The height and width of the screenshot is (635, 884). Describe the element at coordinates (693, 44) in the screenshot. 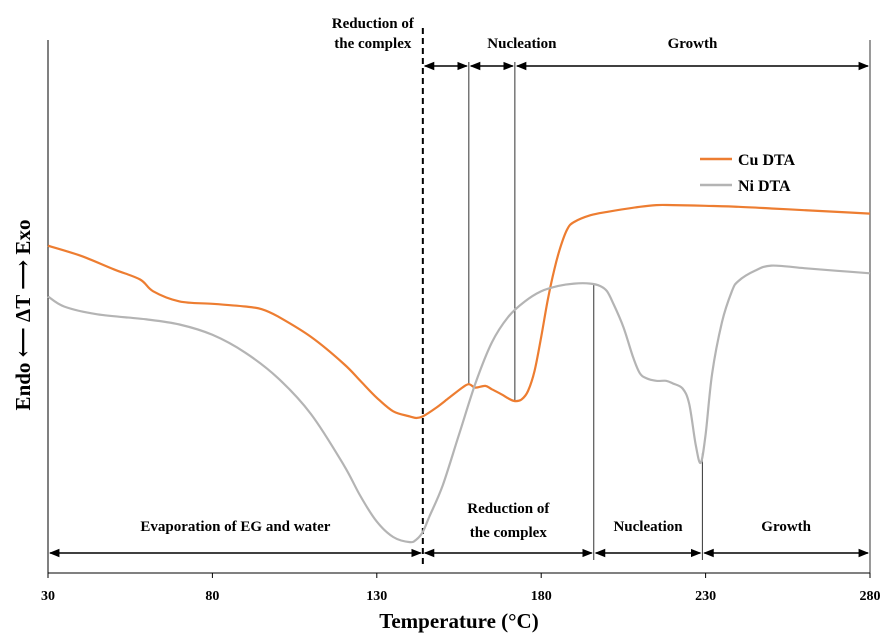

I see `cu-phase-label-growth: Growth` at that location.